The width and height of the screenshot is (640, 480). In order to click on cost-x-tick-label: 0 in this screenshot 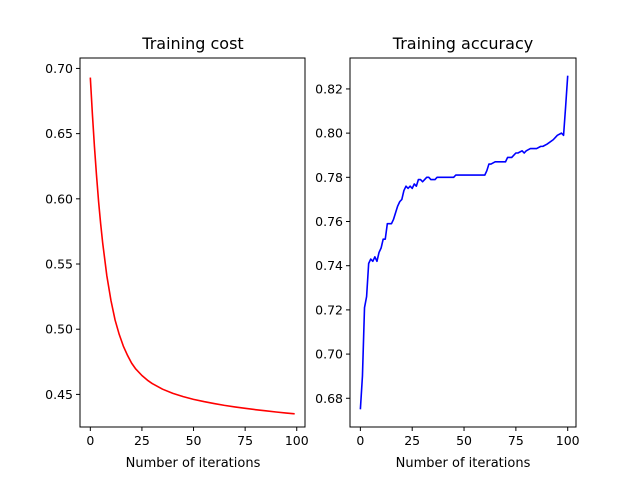, I will do `click(90, 440)`.